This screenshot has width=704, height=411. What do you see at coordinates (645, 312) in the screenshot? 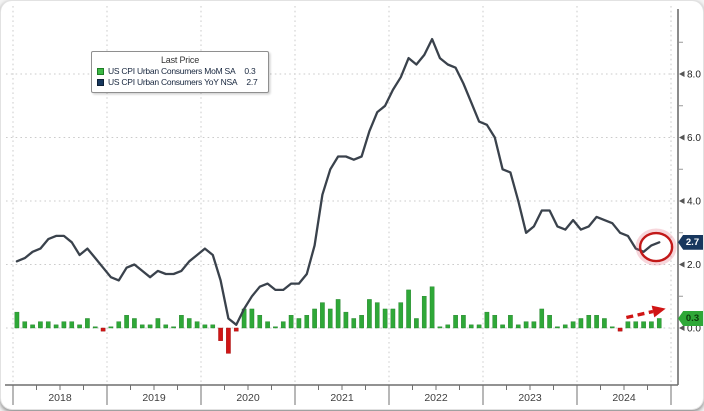
I see `arrow-annotation` at bounding box center [645, 312].